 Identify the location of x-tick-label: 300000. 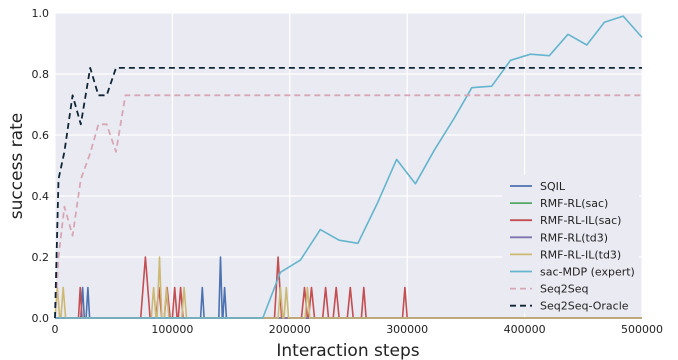
(407, 329).